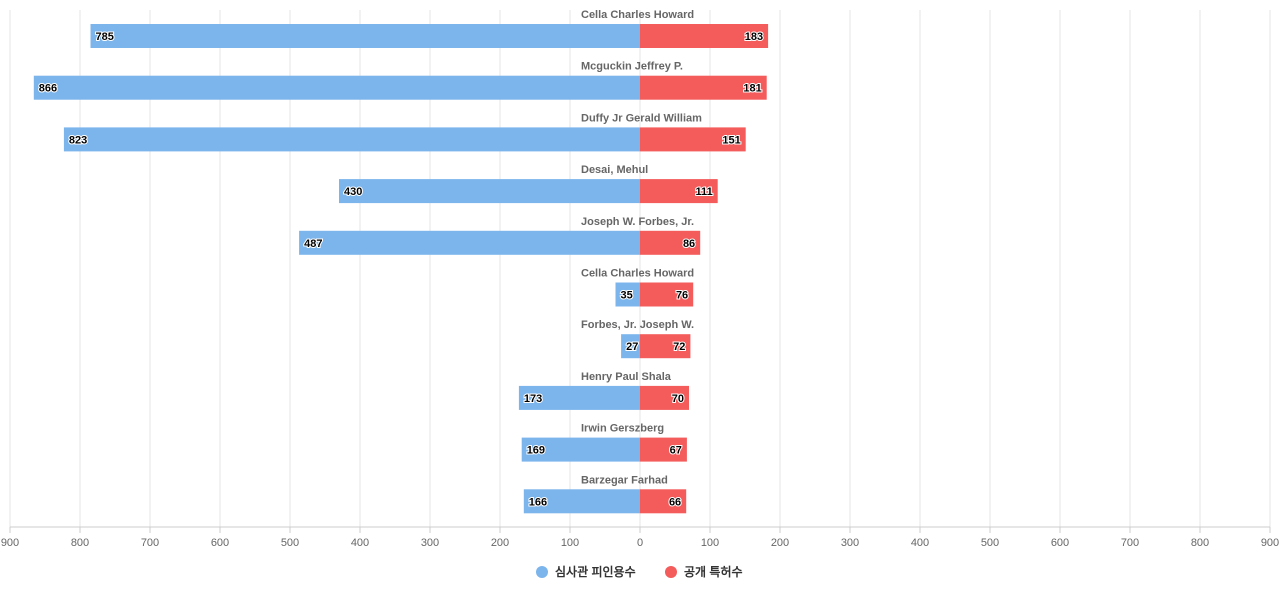 This screenshot has height=600, width=1280. What do you see at coordinates (752, 89) in the screenshot?
I see `bar-right-value: 181` at bounding box center [752, 89].